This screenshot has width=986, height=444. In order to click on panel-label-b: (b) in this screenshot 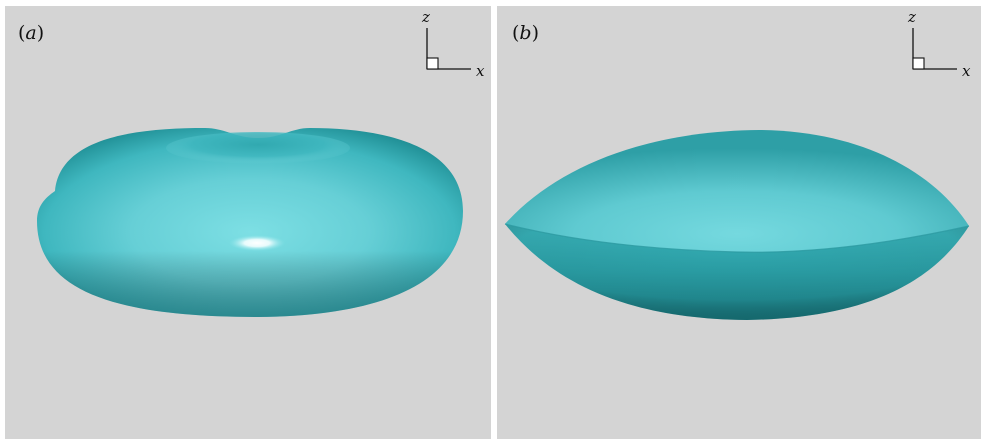, I will do `click(526, 33)`.